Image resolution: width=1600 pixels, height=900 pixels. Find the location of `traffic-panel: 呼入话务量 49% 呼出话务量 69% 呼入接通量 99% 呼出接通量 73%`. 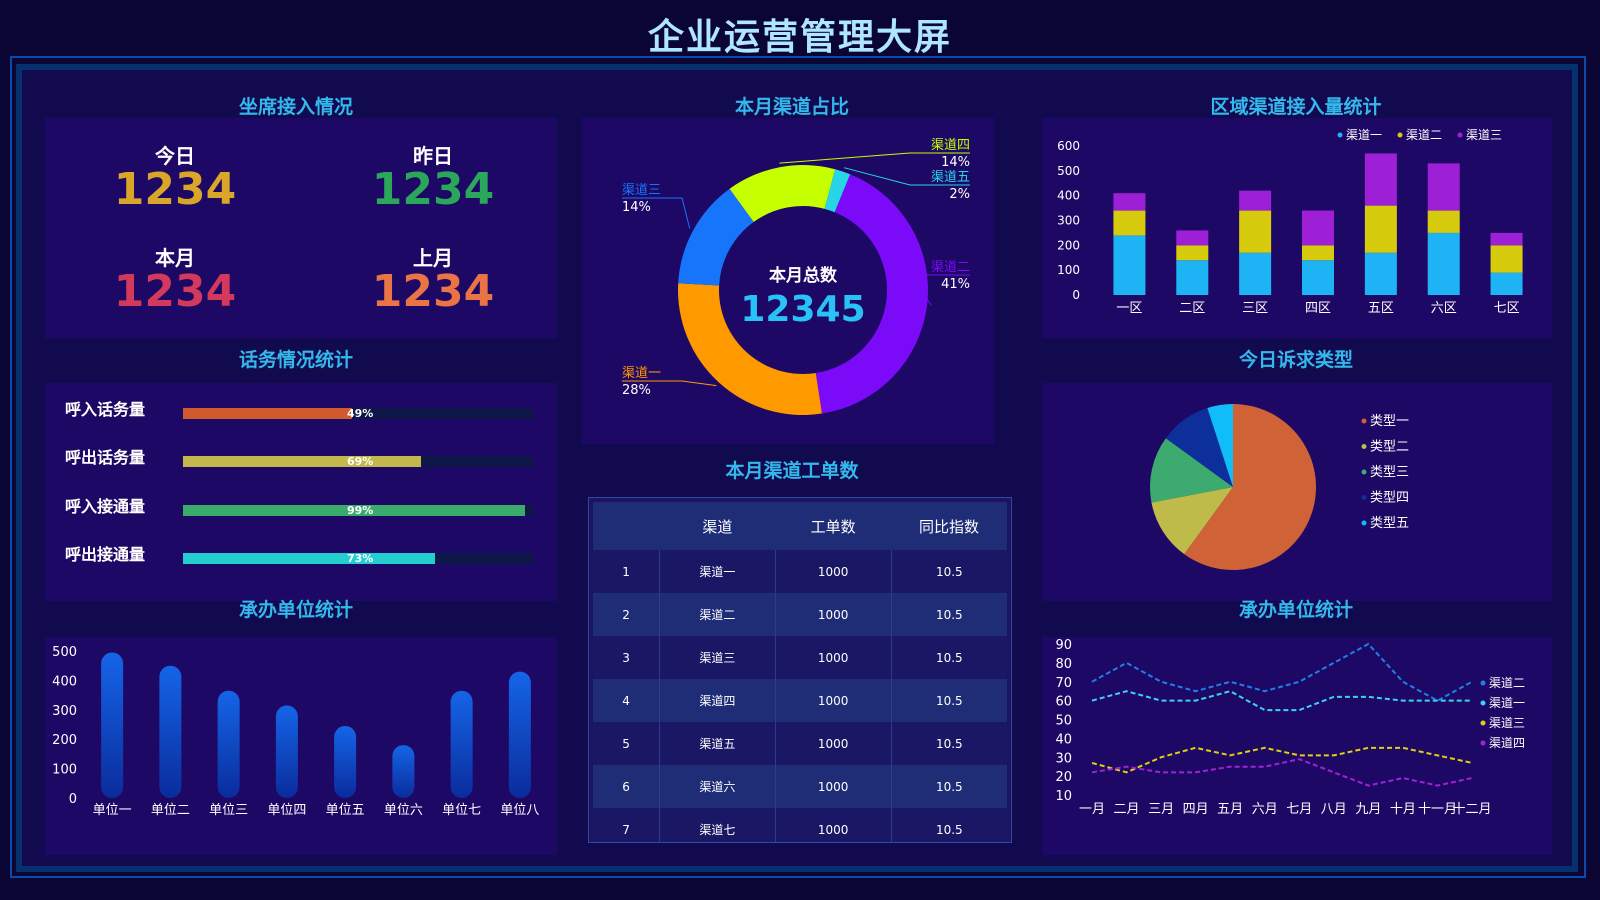

traffic-panel: 呼入话务量 49% 呼出话务量 69% 呼入接通量 99% 呼出接通量 73% is located at coordinates (301, 492).